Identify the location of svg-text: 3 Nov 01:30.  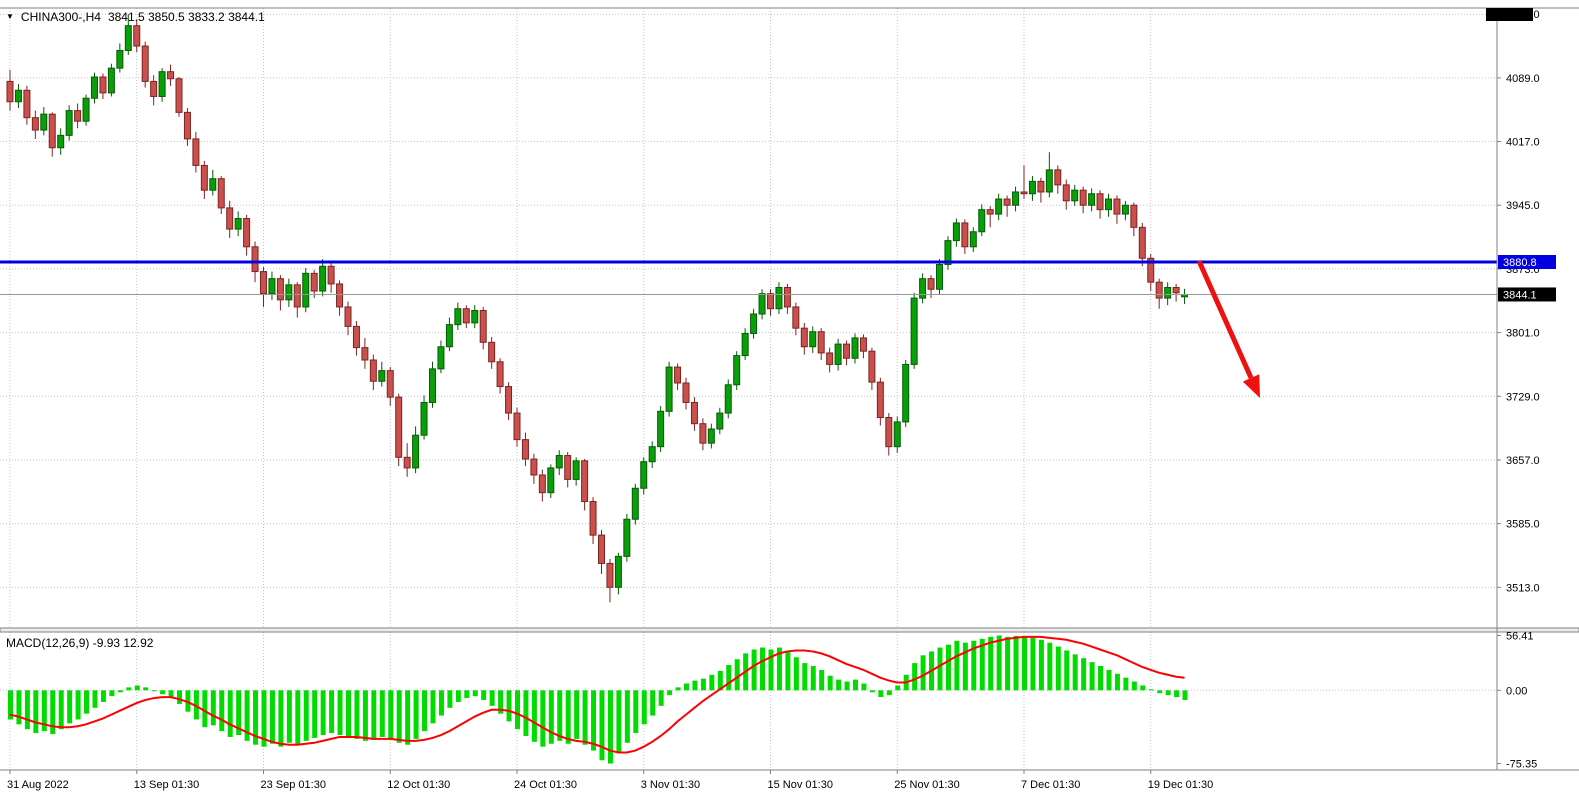
(670, 785).